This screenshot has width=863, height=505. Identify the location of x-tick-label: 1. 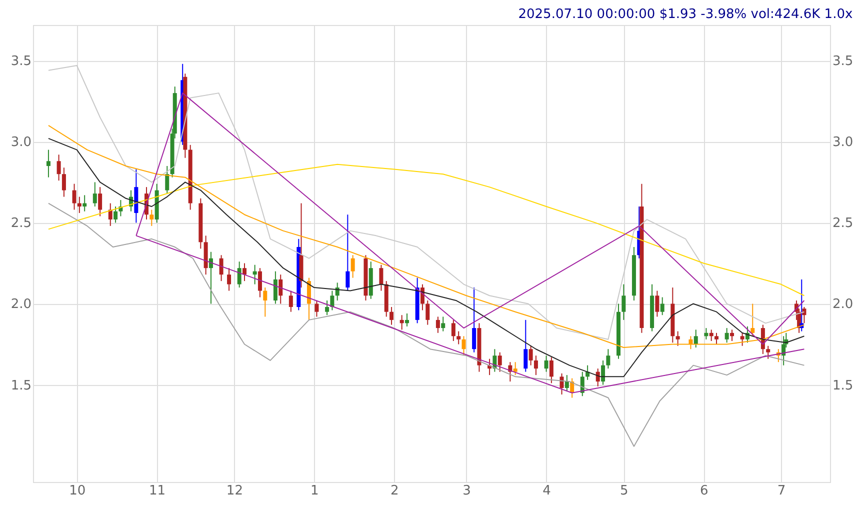
(314, 491).